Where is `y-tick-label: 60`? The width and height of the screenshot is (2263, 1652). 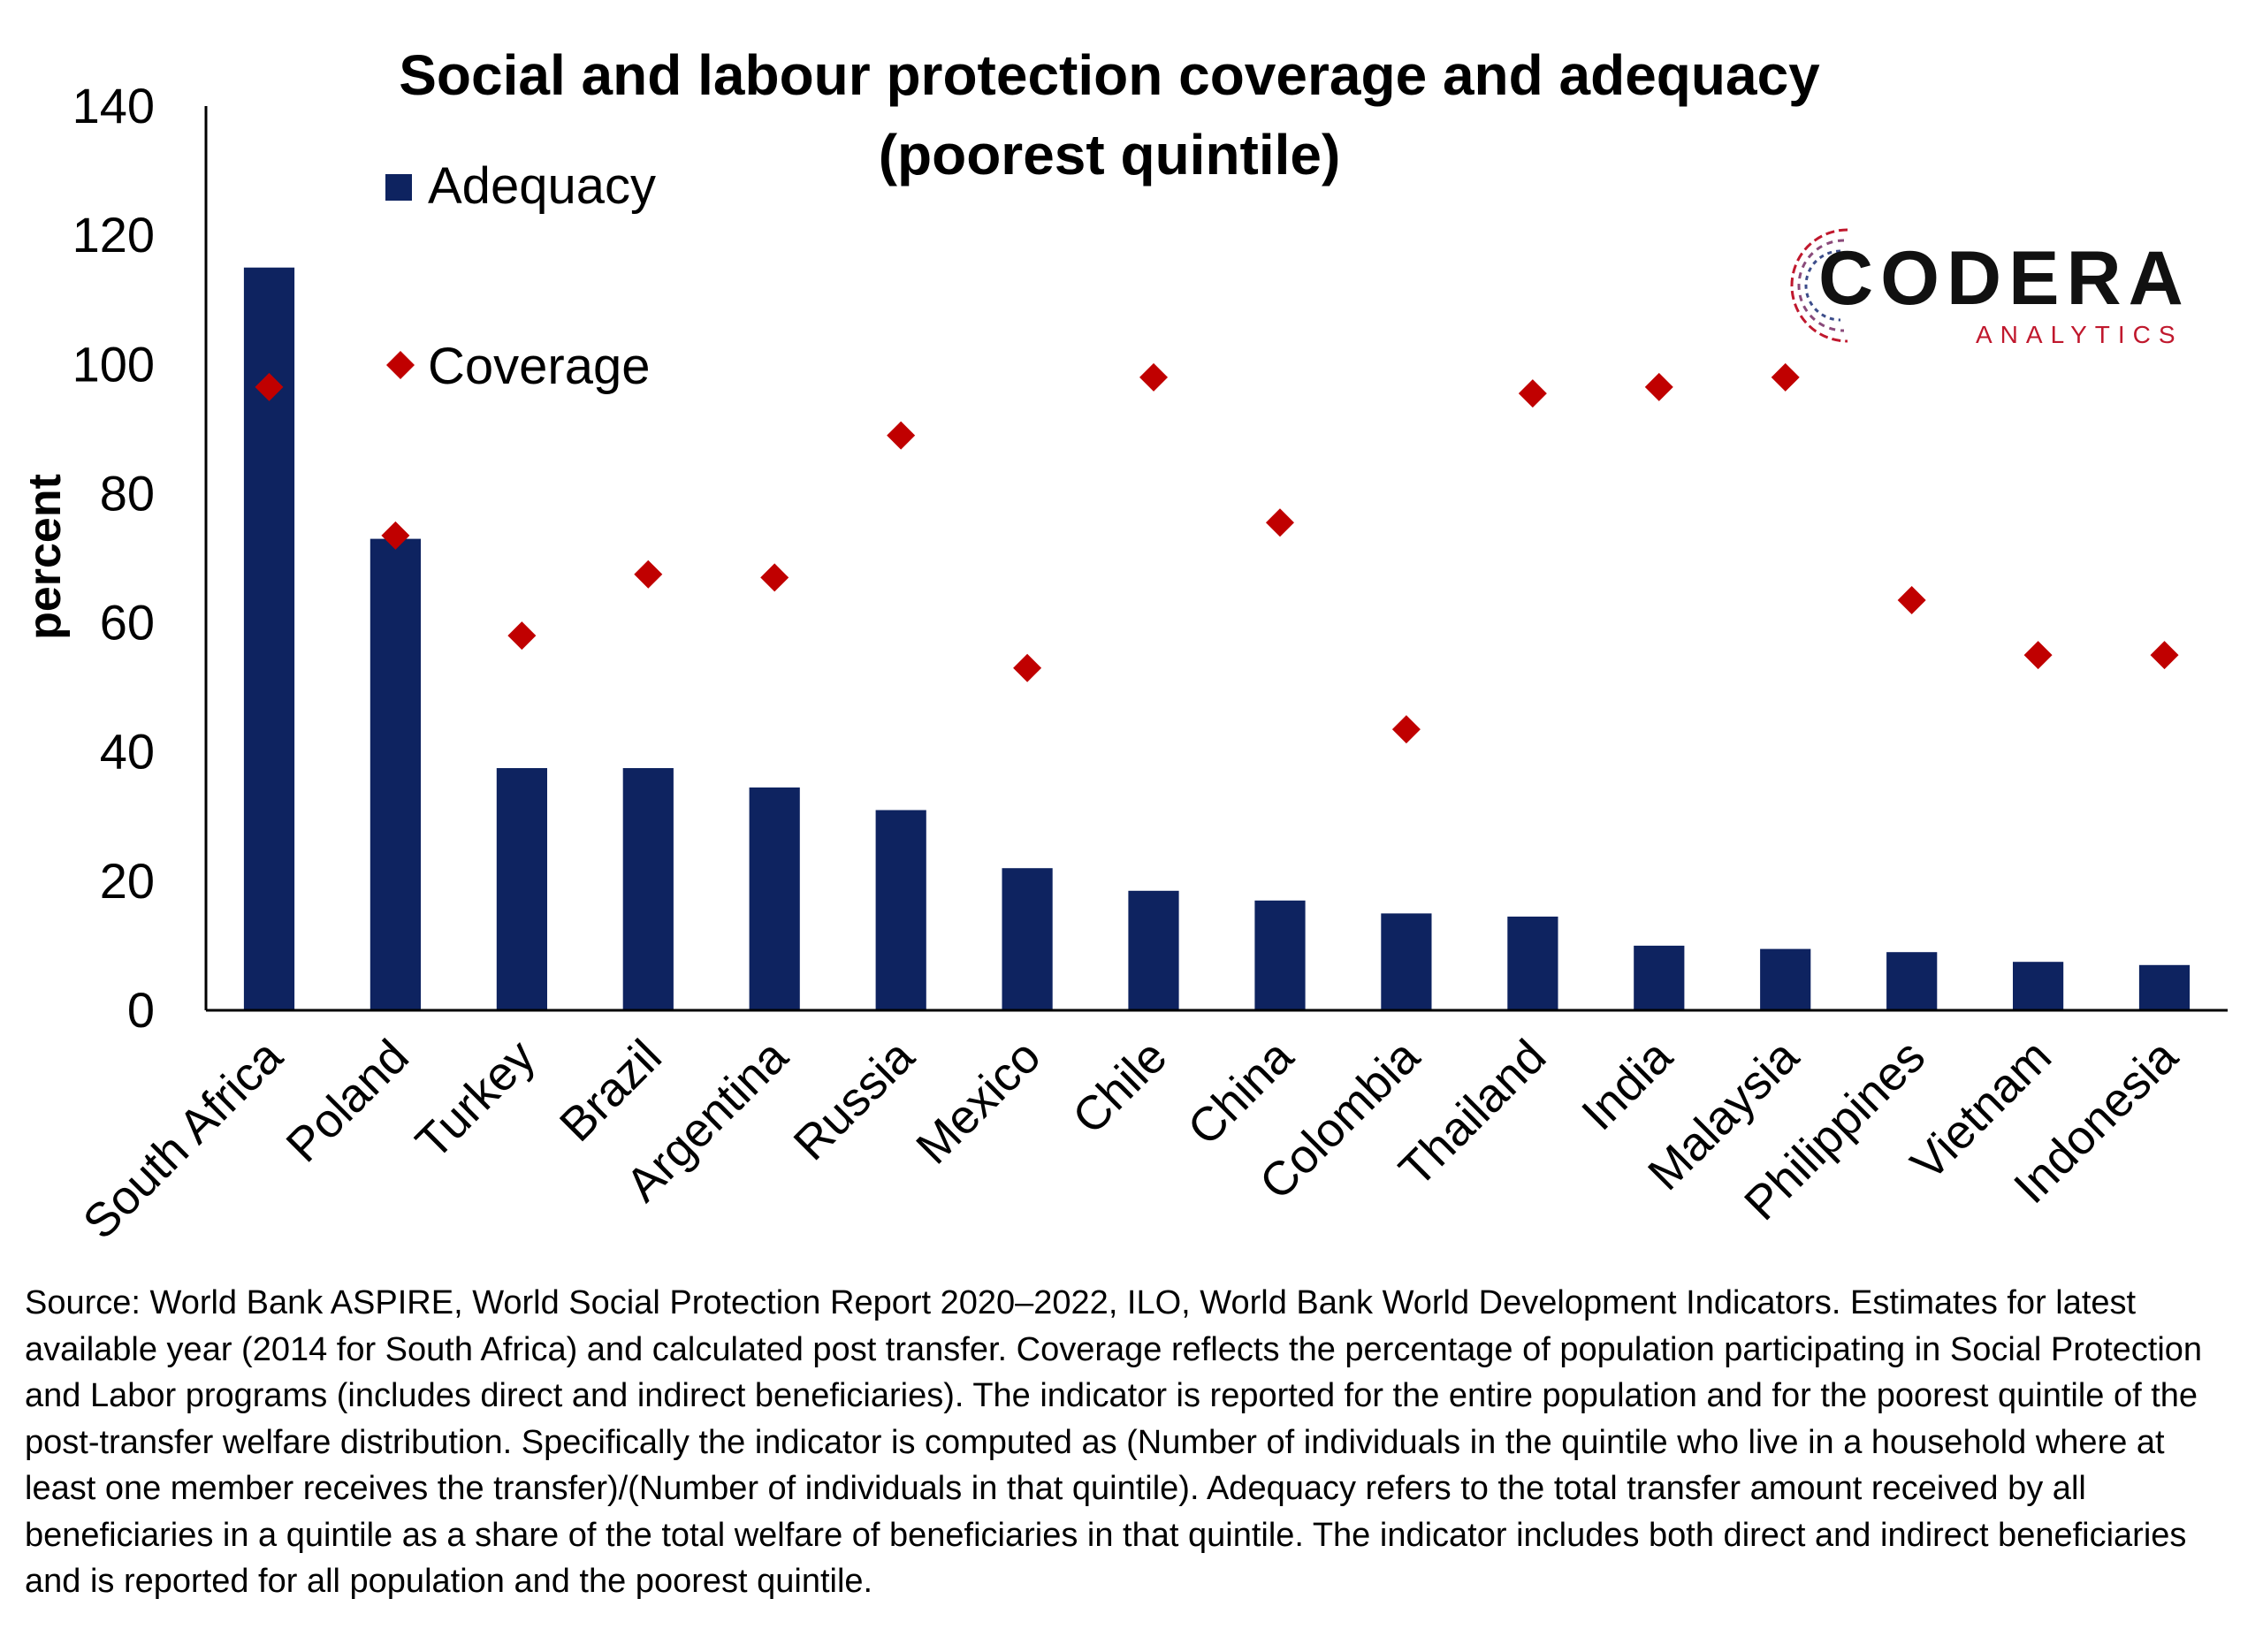
y-tick-label: 60 is located at coordinates (127, 623).